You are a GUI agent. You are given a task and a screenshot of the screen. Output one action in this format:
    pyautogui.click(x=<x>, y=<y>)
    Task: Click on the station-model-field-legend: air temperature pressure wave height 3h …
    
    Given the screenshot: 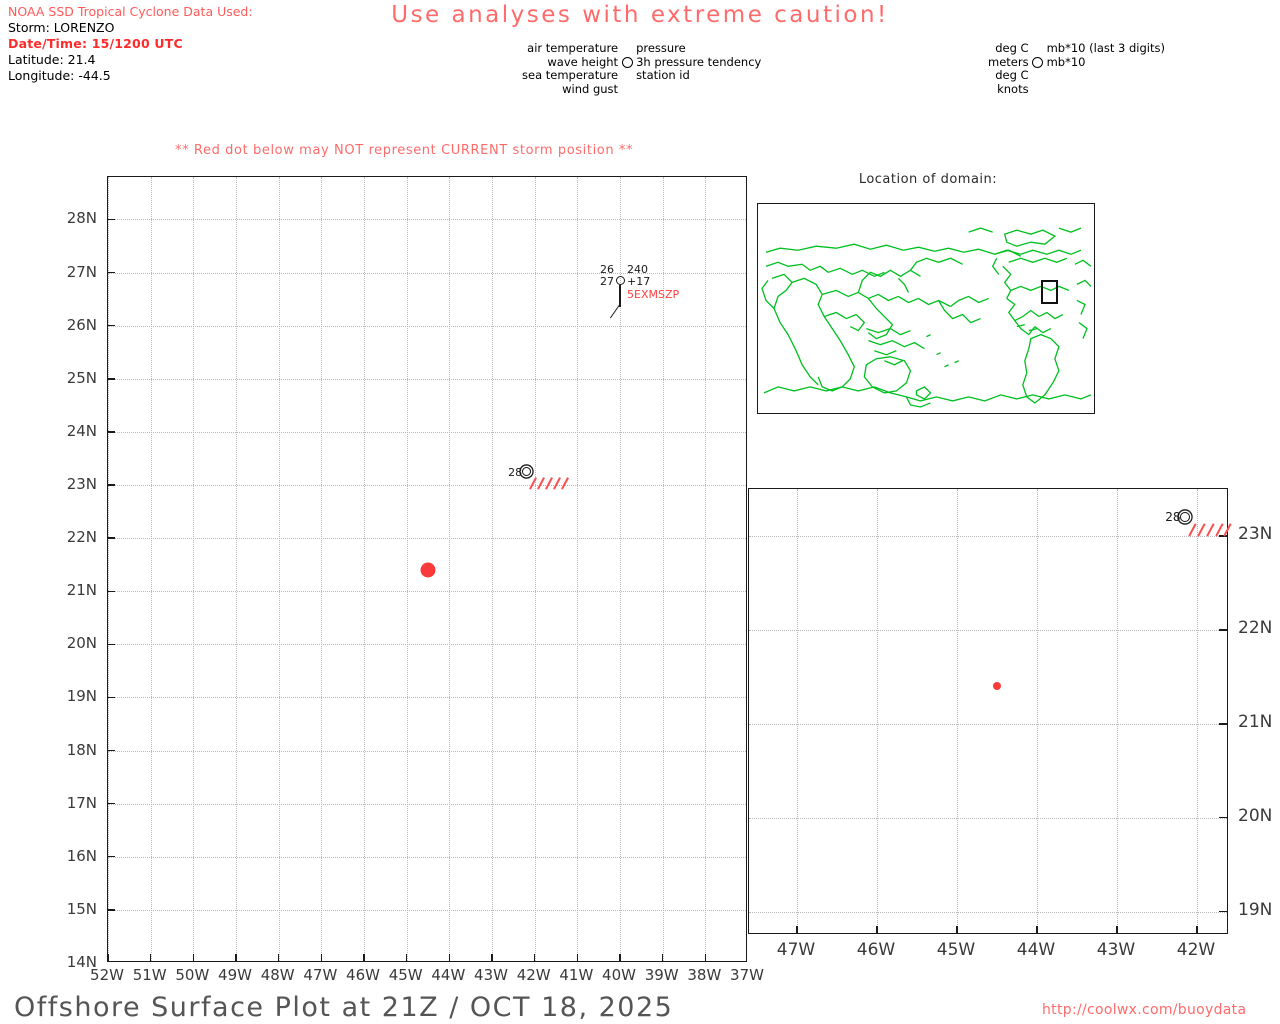 What is the action you would take?
    pyautogui.click(x=641, y=68)
    